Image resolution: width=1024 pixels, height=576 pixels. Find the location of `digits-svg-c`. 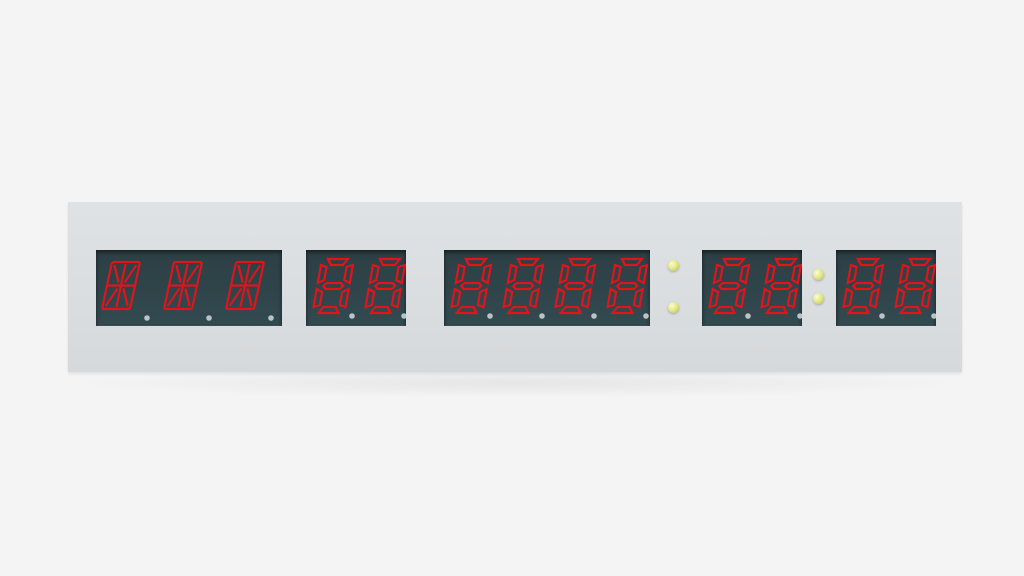

digits-svg-c is located at coordinates (755, 288).